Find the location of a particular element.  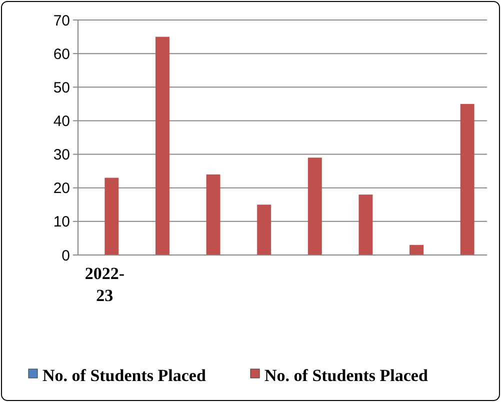

x-tick-label: 2022-23 is located at coordinates (104, 284).